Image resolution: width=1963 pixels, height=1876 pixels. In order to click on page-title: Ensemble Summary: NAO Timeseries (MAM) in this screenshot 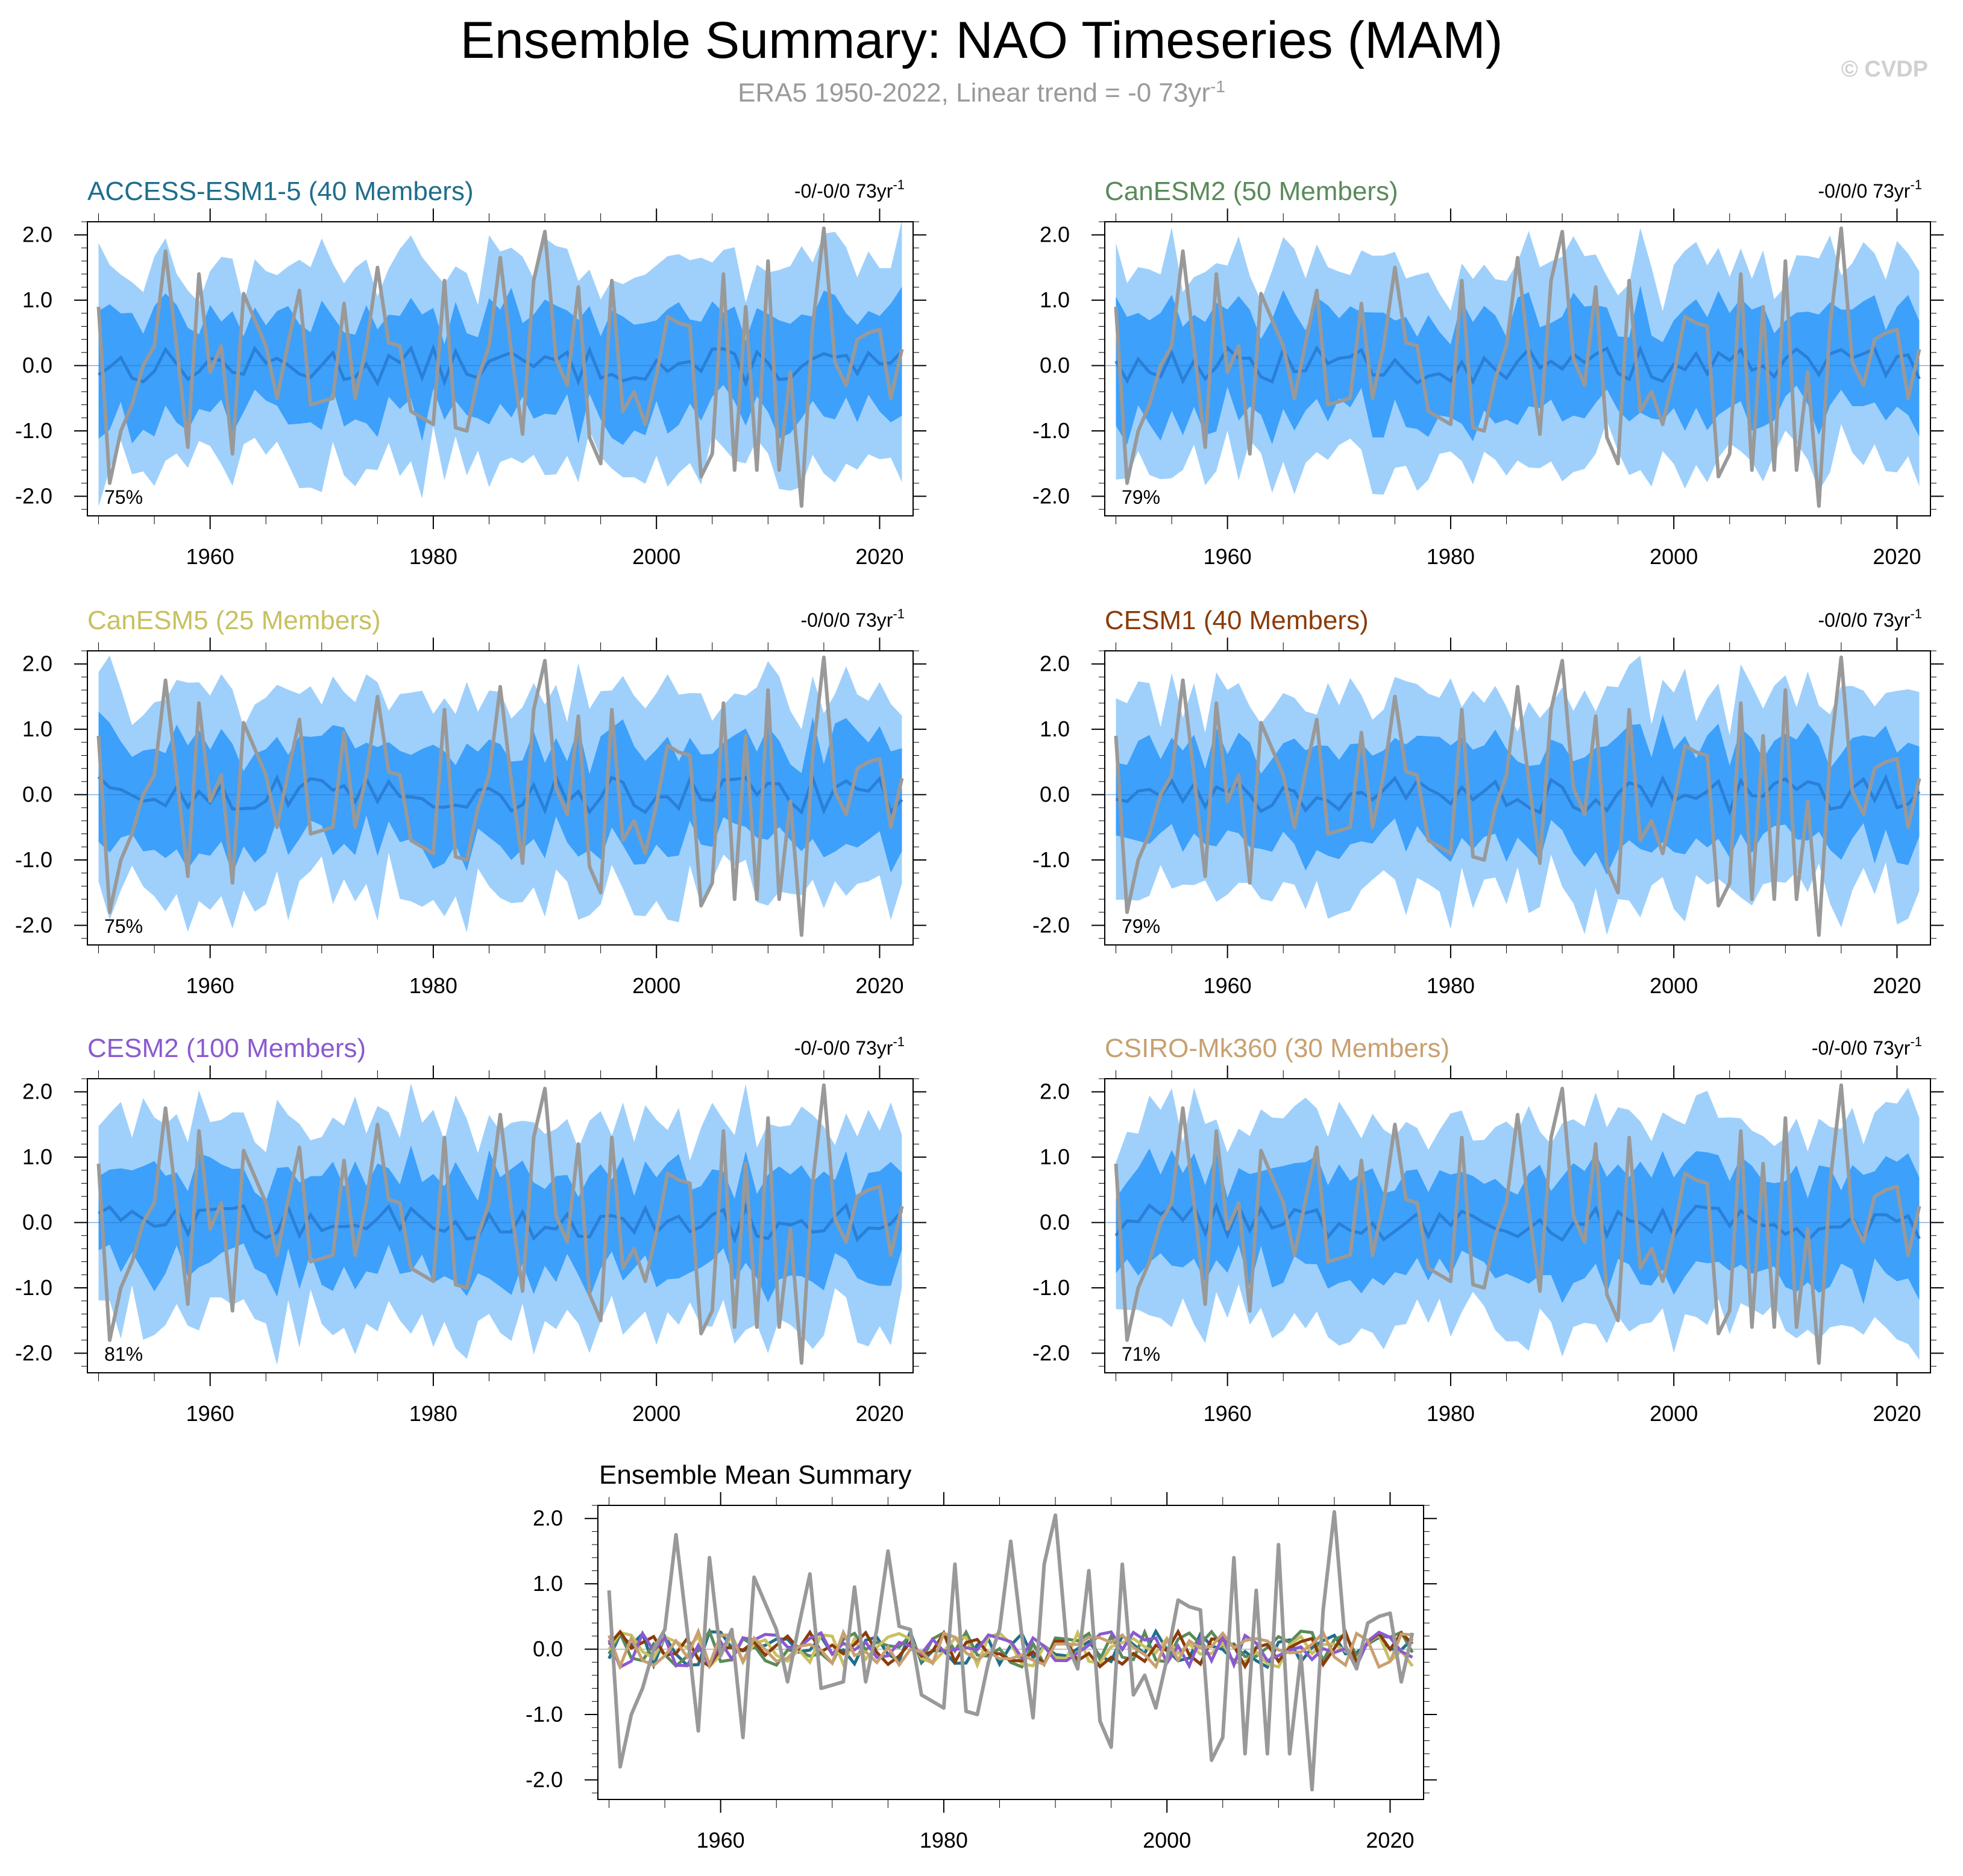, I will do `click(981, 40)`.